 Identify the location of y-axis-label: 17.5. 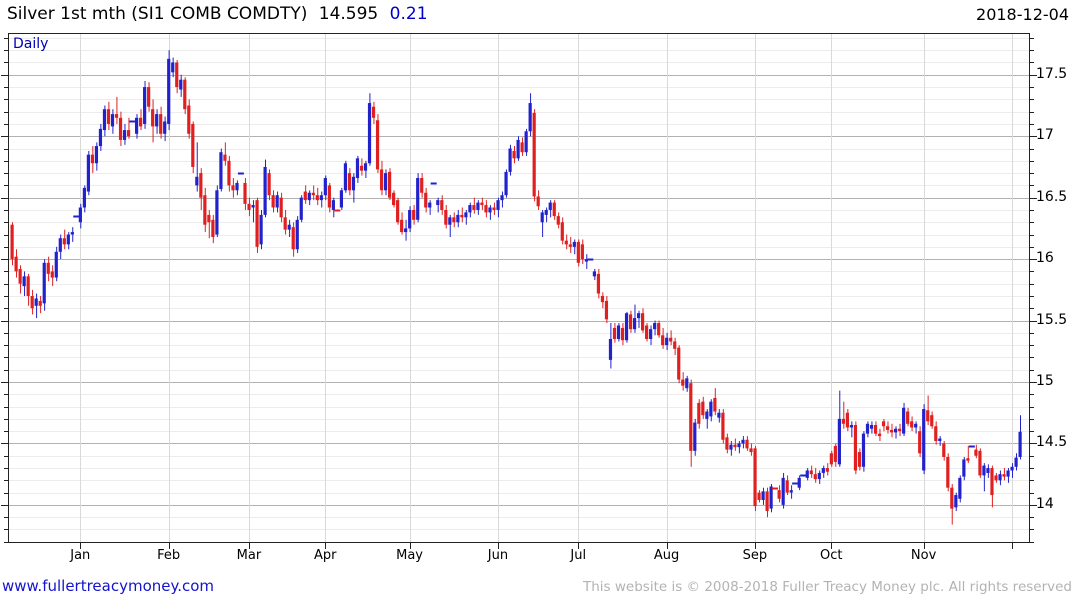
(1052, 73).